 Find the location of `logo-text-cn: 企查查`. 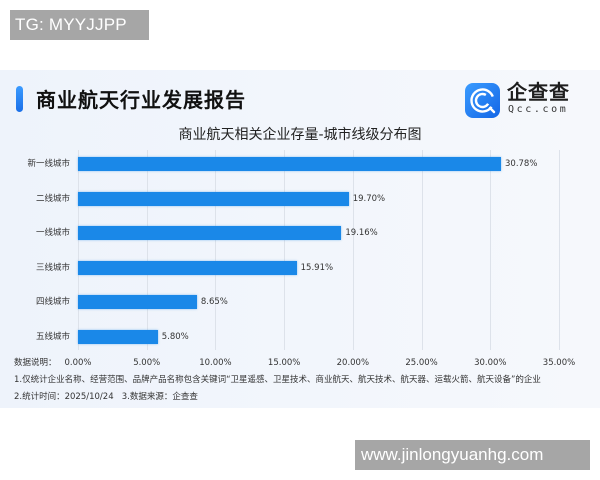

logo-text-cn: 企查查 is located at coordinates (538, 92).